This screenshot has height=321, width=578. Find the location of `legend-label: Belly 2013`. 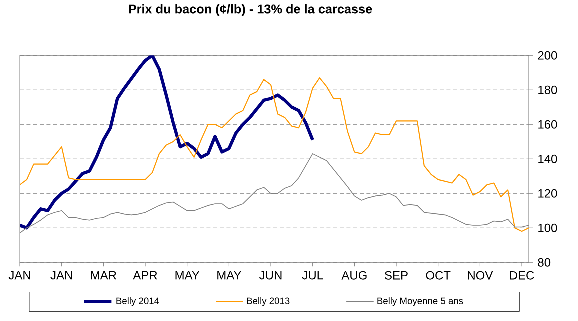

legend-label: Belly 2013 is located at coordinates (268, 302).